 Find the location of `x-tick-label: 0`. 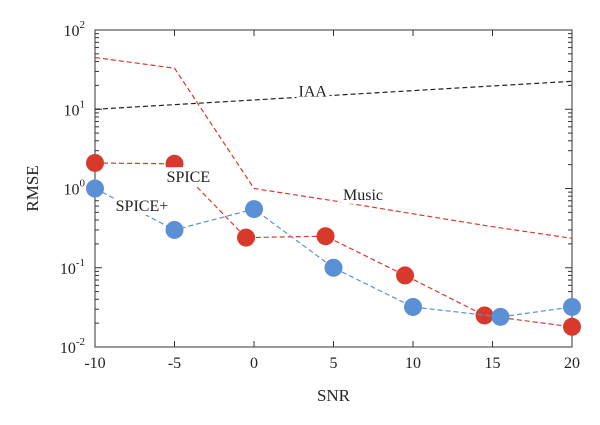

x-tick-label: 0 is located at coordinates (254, 363).